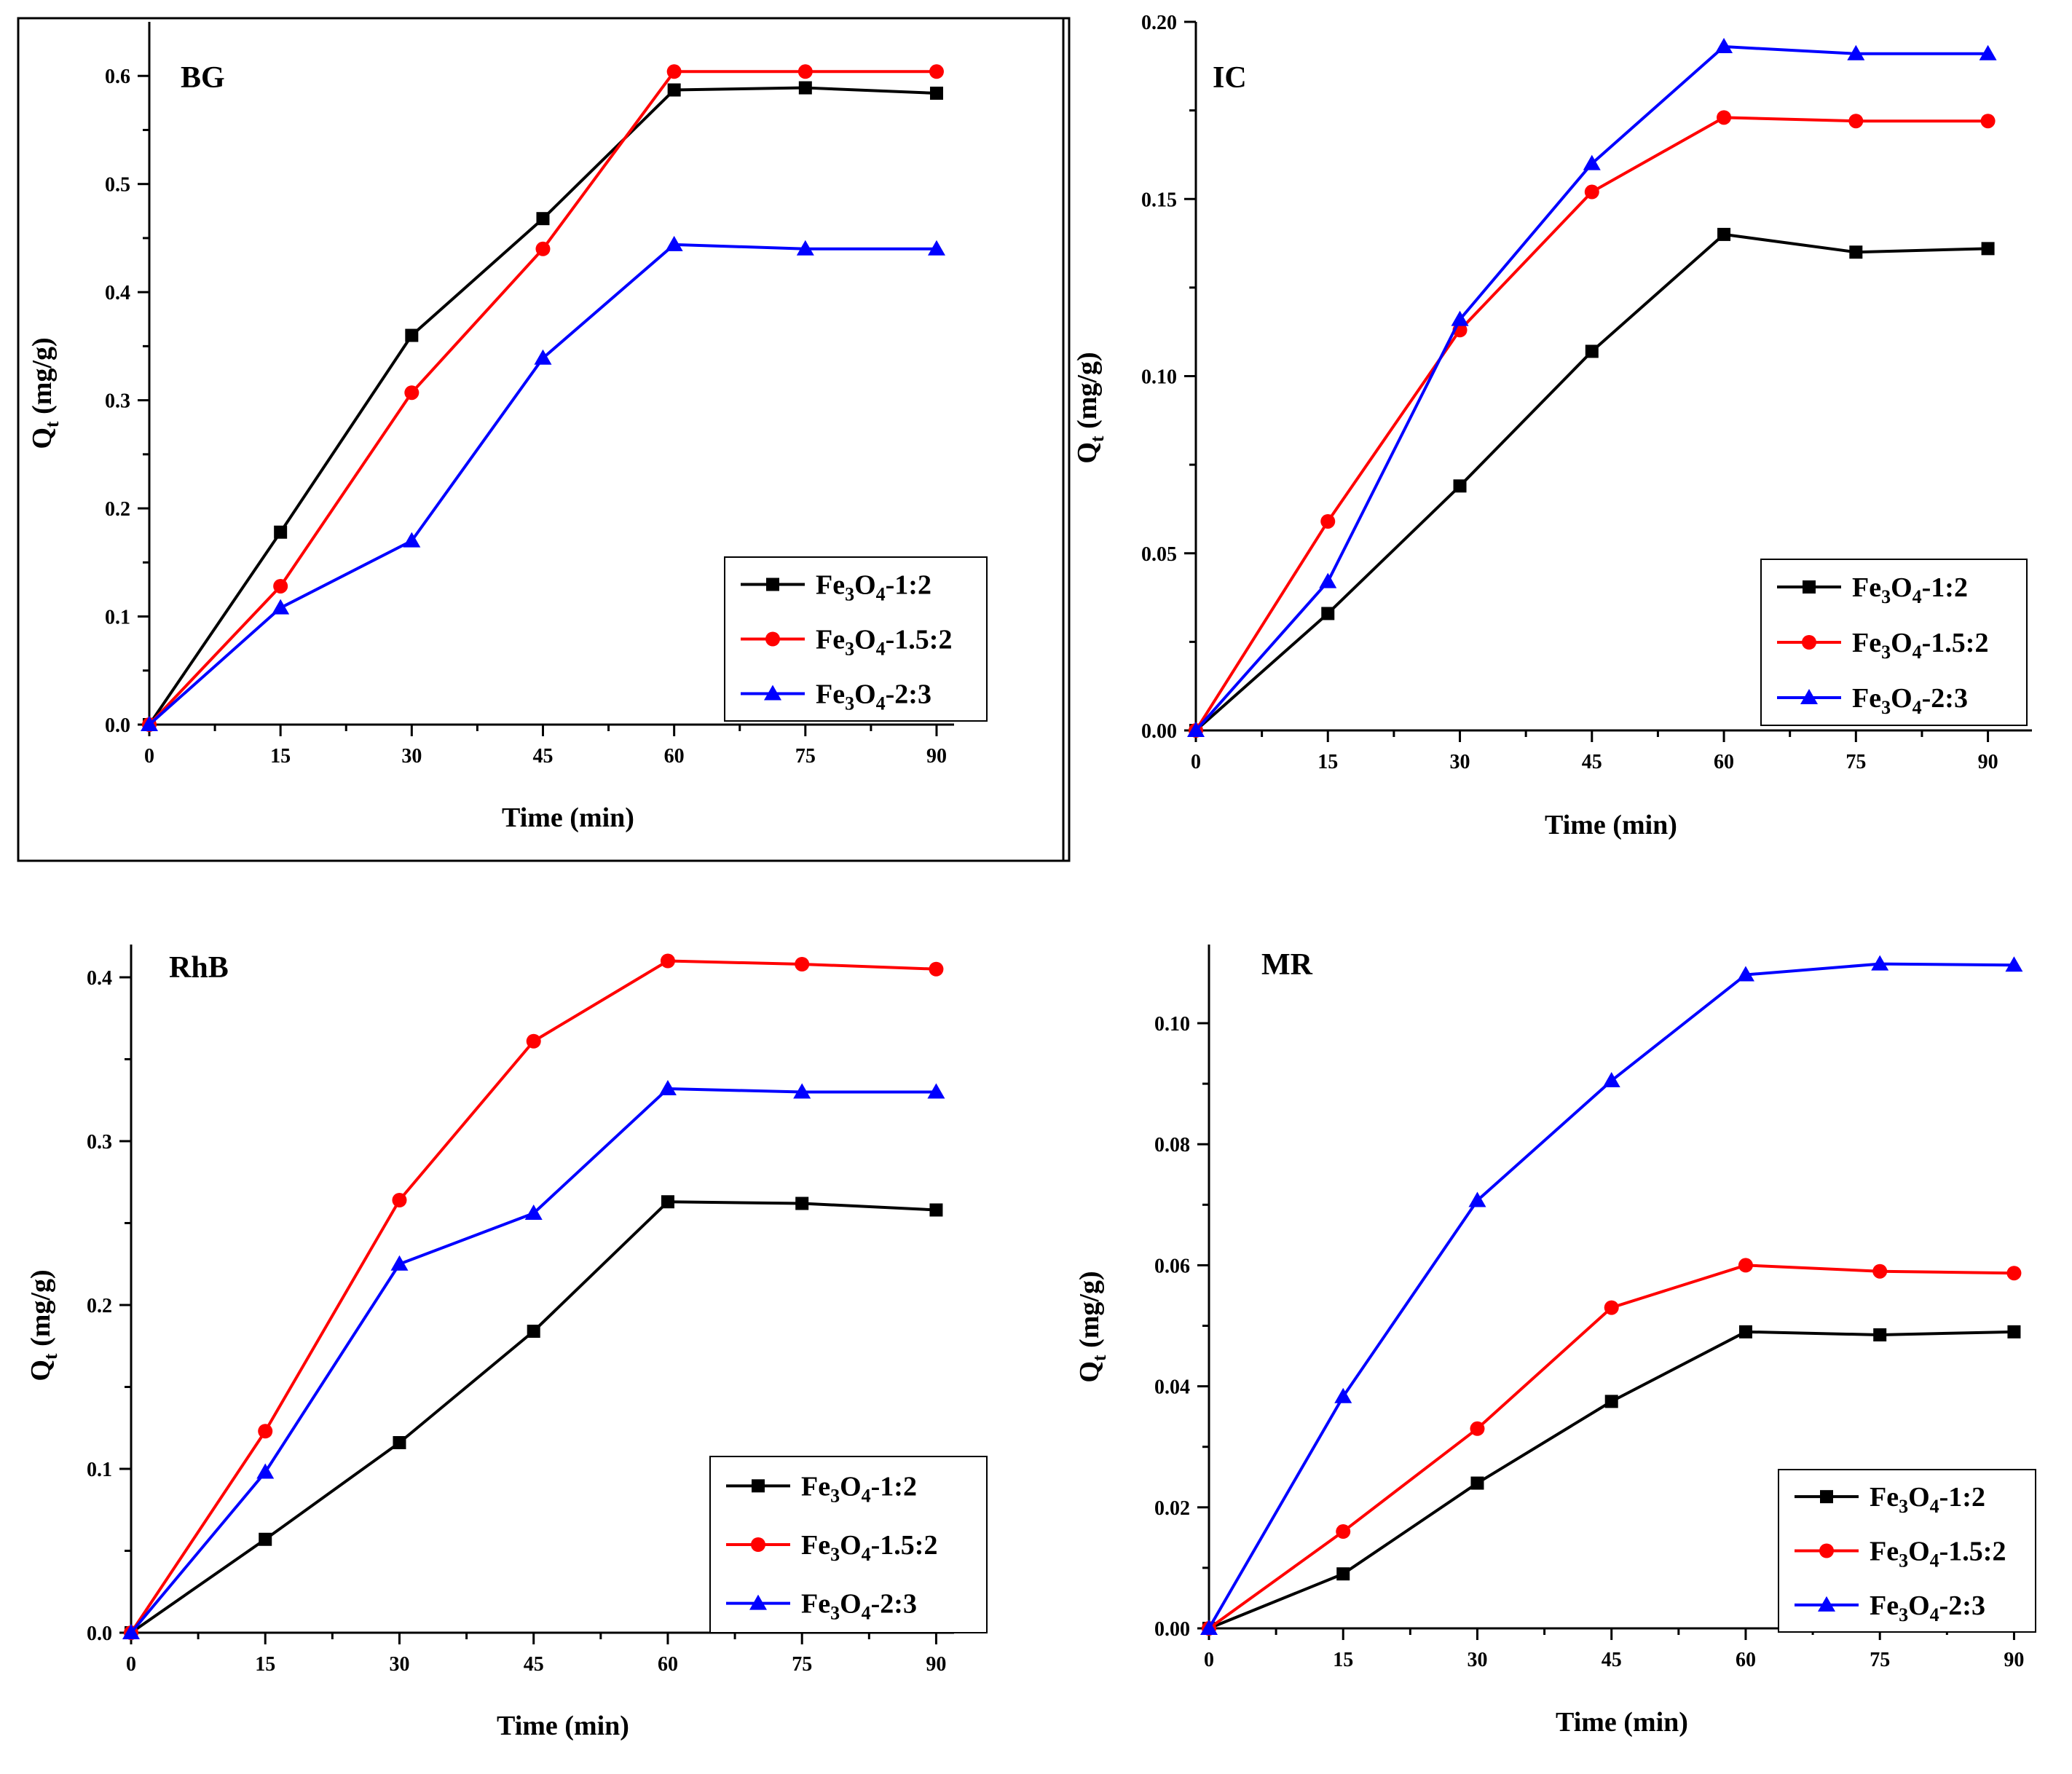 The width and height of the screenshot is (2072, 1774). I want to click on y-tick-label: 0.1, so click(99, 1470).